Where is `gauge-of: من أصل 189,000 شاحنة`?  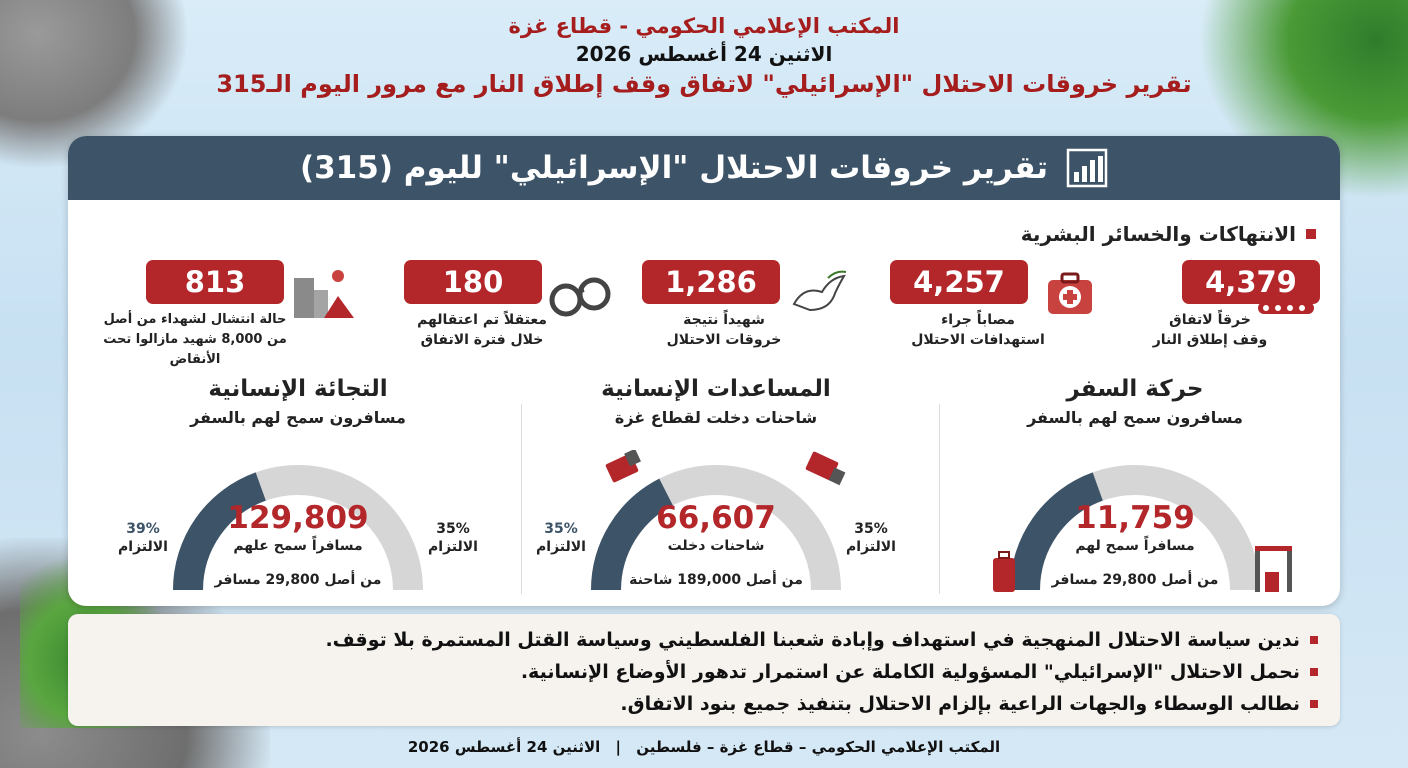
gauge-of: من أصل 189,000 شاحنة is located at coordinates (716, 580).